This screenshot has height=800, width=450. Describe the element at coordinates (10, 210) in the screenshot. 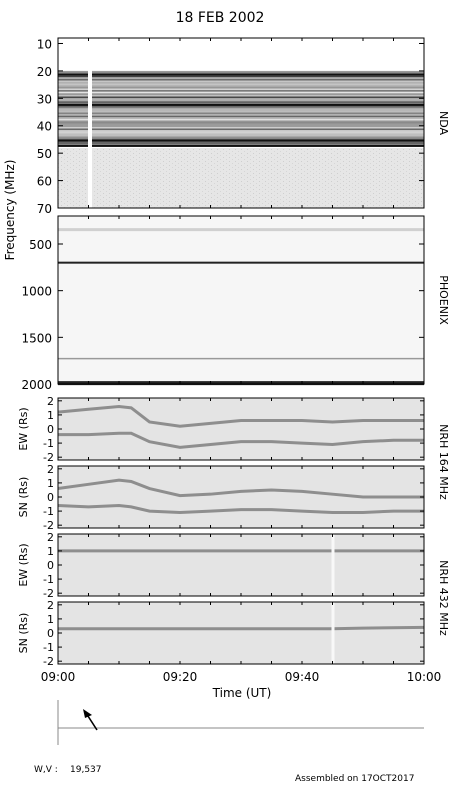

I see `frequency-axis-label: Frequency (MHz)` at that location.